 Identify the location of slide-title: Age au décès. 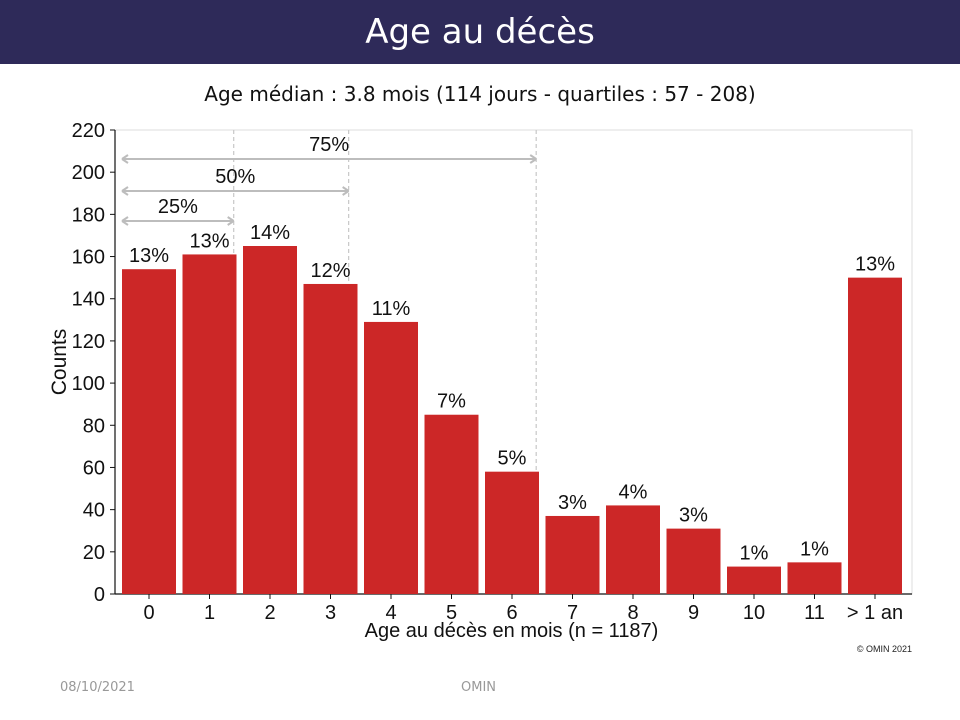
(480, 32).